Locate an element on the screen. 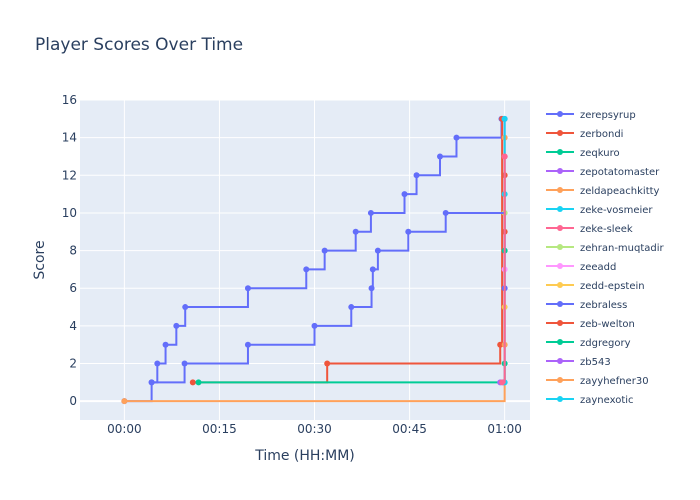 This screenshot has height=500, width=700. legend-label: zeeadd is located at coordinates (598, 267).